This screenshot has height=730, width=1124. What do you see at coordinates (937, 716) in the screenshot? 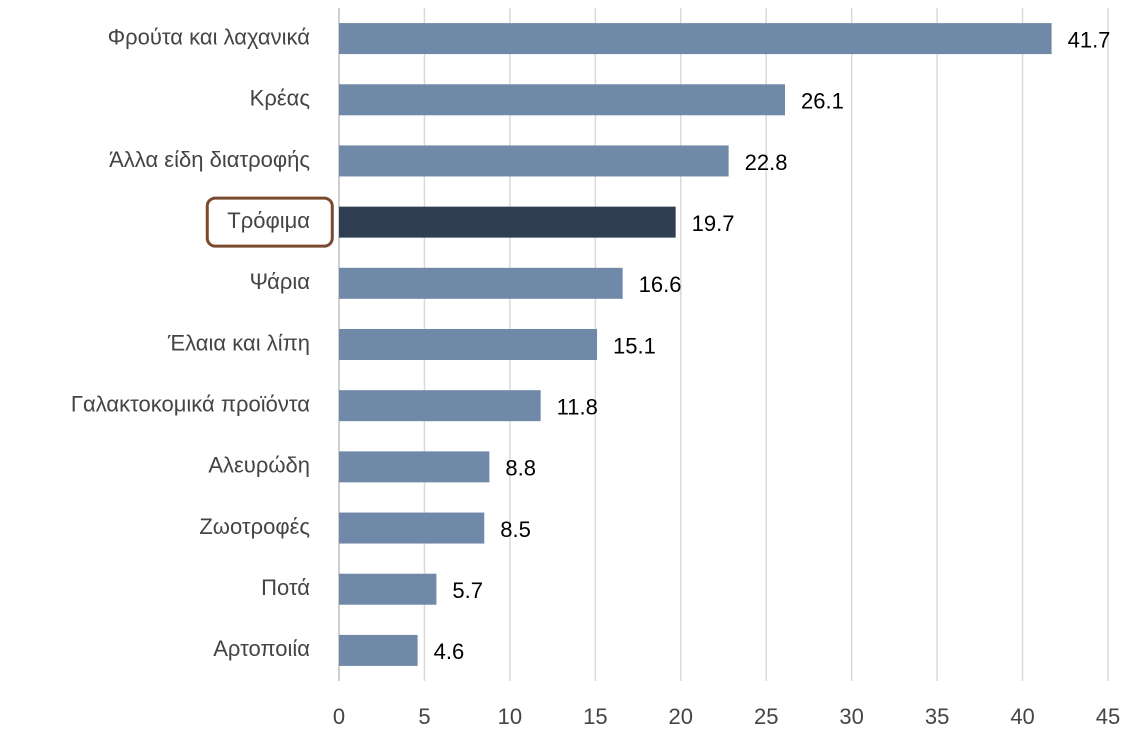
I see `x-tick-label: 35` at bounding box center [937, 716].